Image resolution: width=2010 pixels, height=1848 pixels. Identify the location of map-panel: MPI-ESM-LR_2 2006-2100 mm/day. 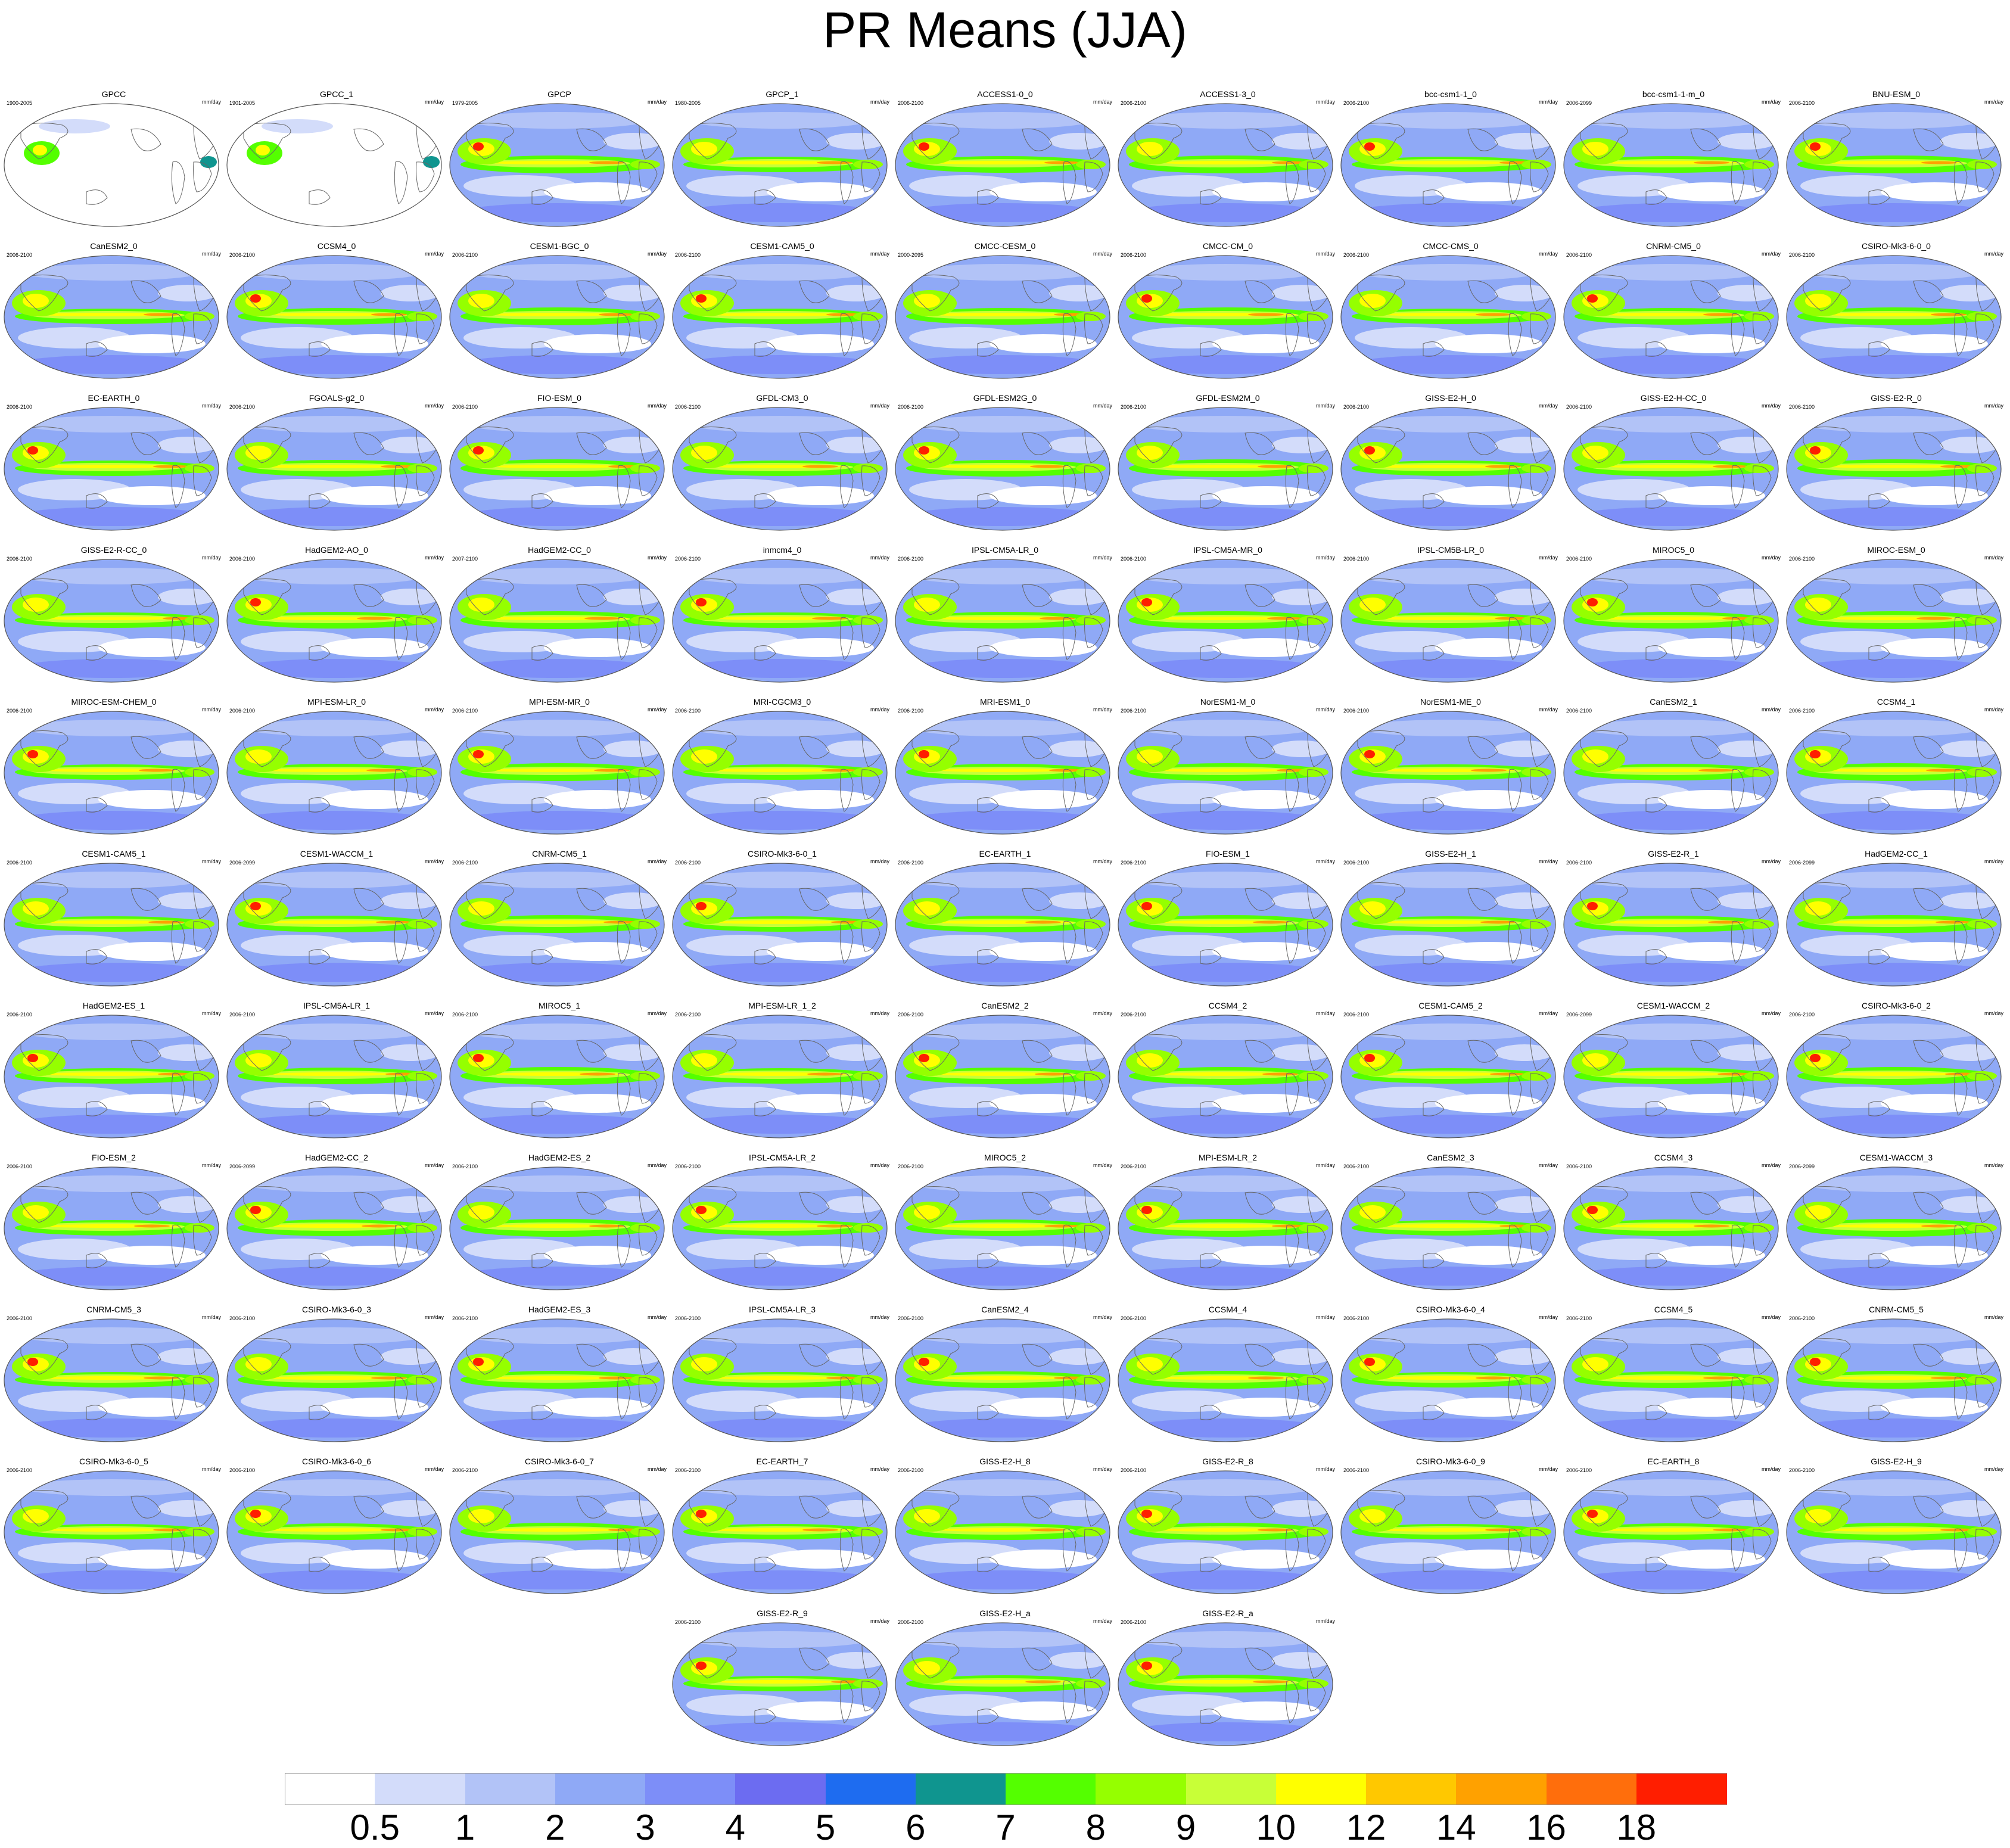
(1228, 1227).